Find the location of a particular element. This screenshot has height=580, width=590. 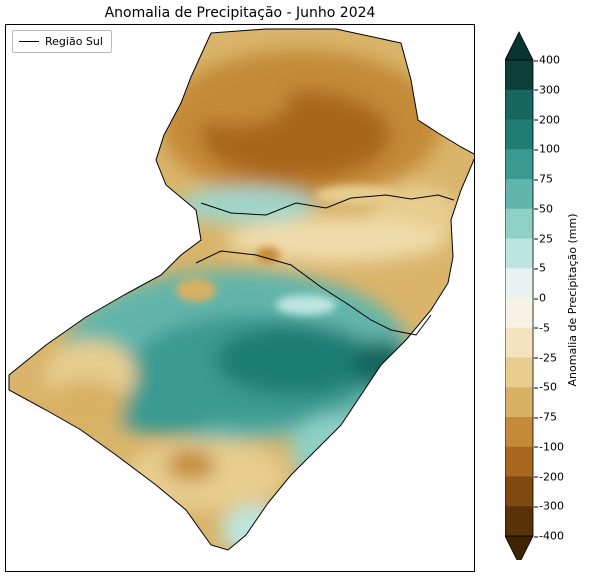

colorbar-tick-label: -75 is located at coordinates (545, 417).